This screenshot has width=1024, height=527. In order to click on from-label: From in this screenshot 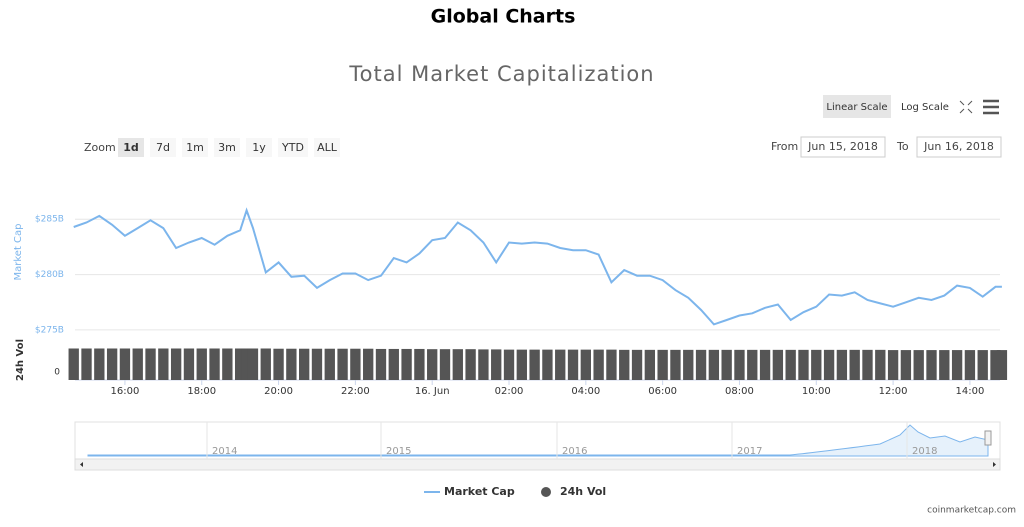, I will do `click(784, 146)`.